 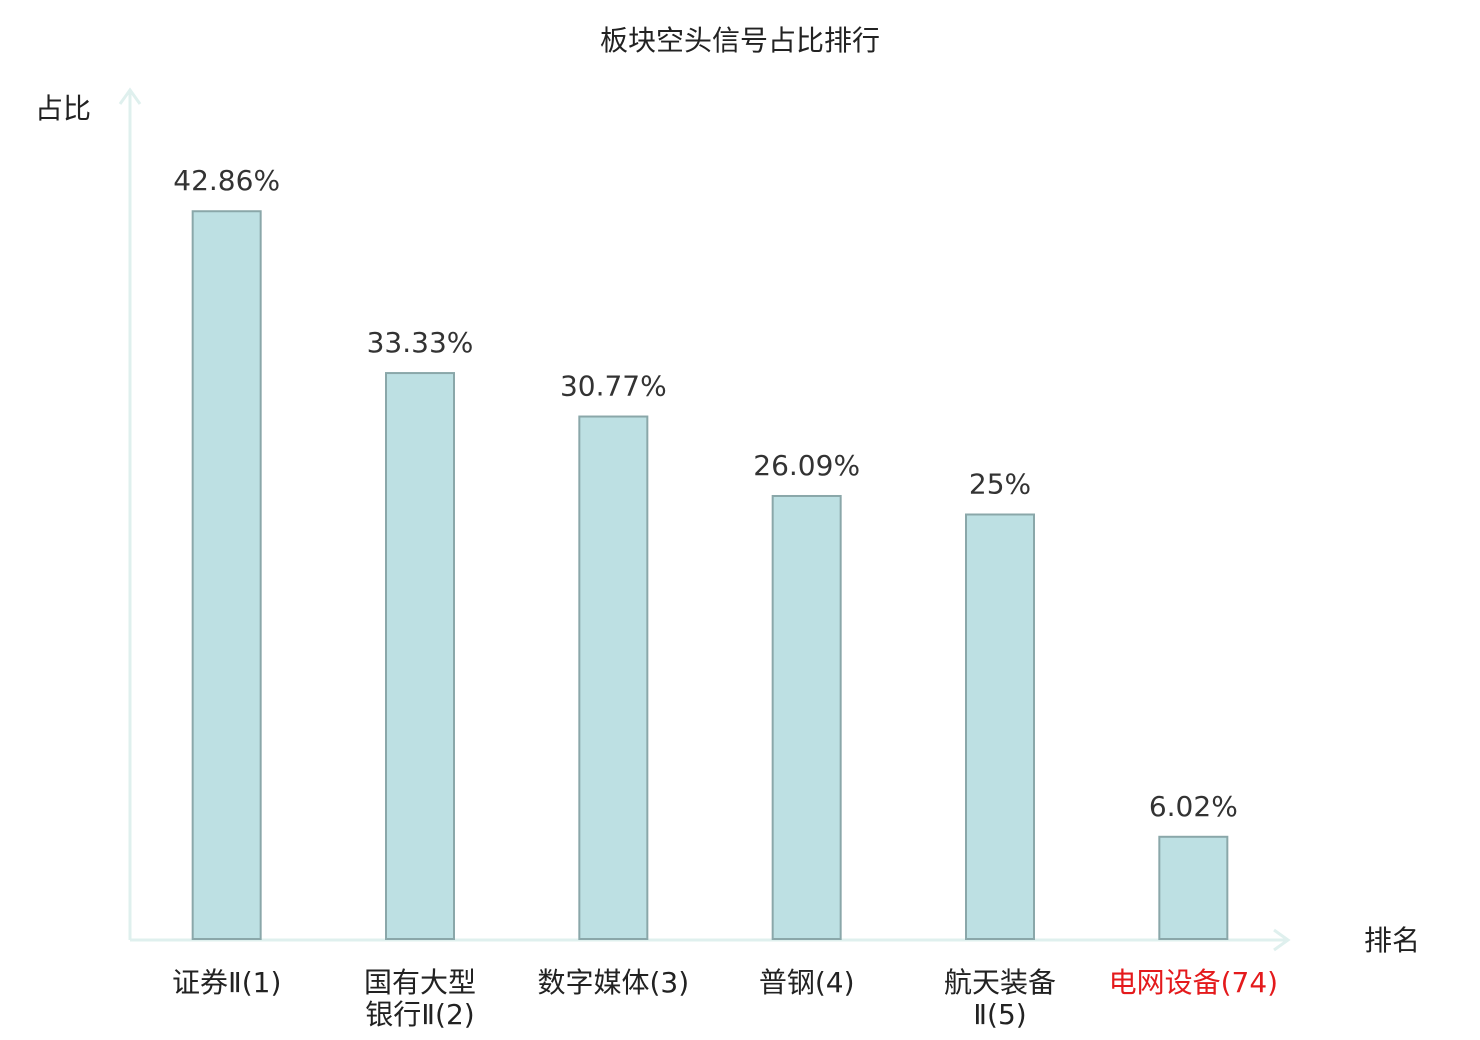 I want to click on y-axis-label: 占比, so click(x=63, y=108).